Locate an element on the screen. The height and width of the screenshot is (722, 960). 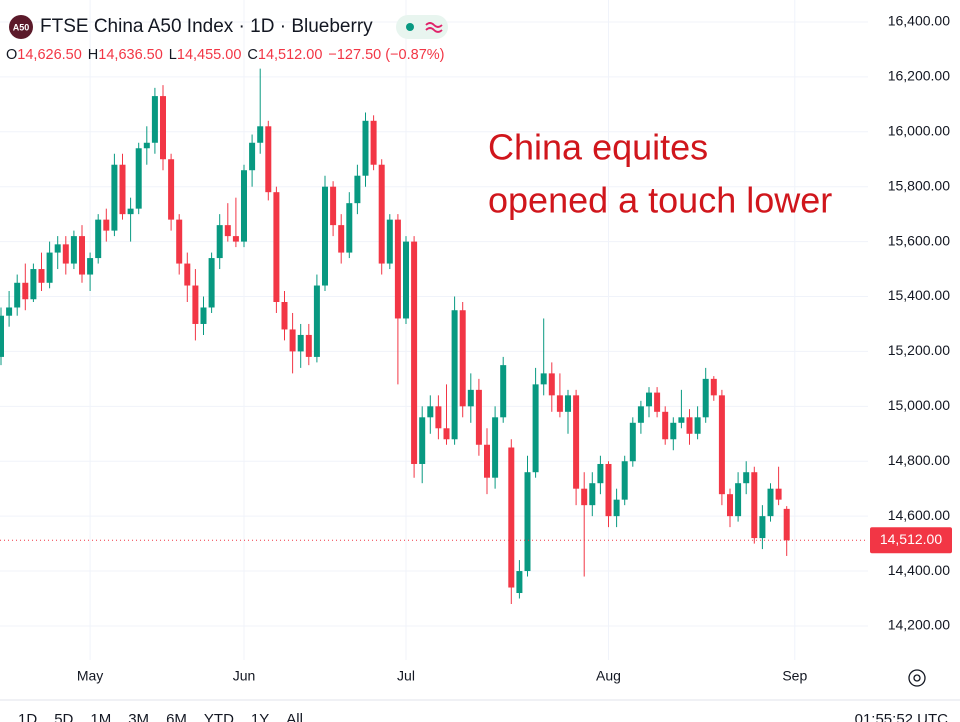
timezone-icon is located at coordinates (917, 678).